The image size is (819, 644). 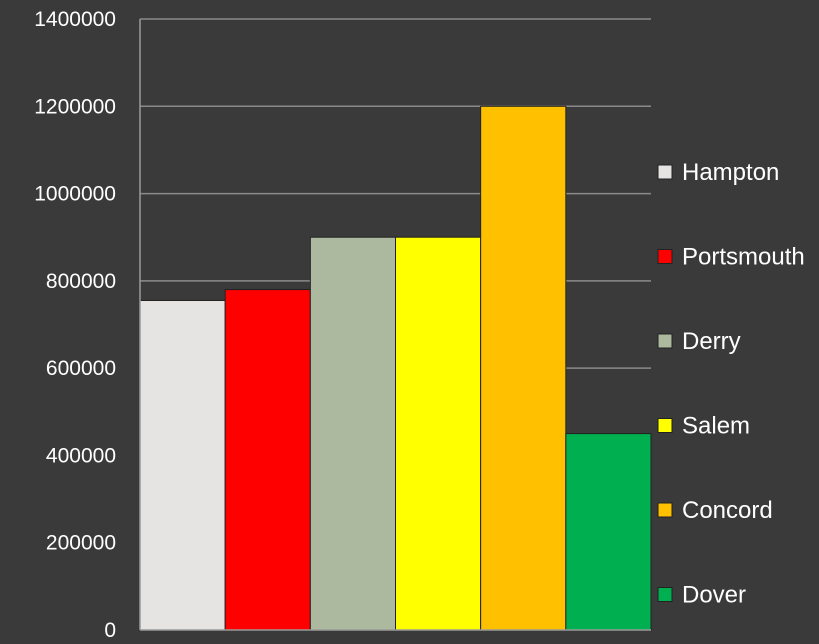 What do you see at coordinates (665, 425) in the screenshot?
I see `legend-swatch-salem` at bounding box center [665, 425].